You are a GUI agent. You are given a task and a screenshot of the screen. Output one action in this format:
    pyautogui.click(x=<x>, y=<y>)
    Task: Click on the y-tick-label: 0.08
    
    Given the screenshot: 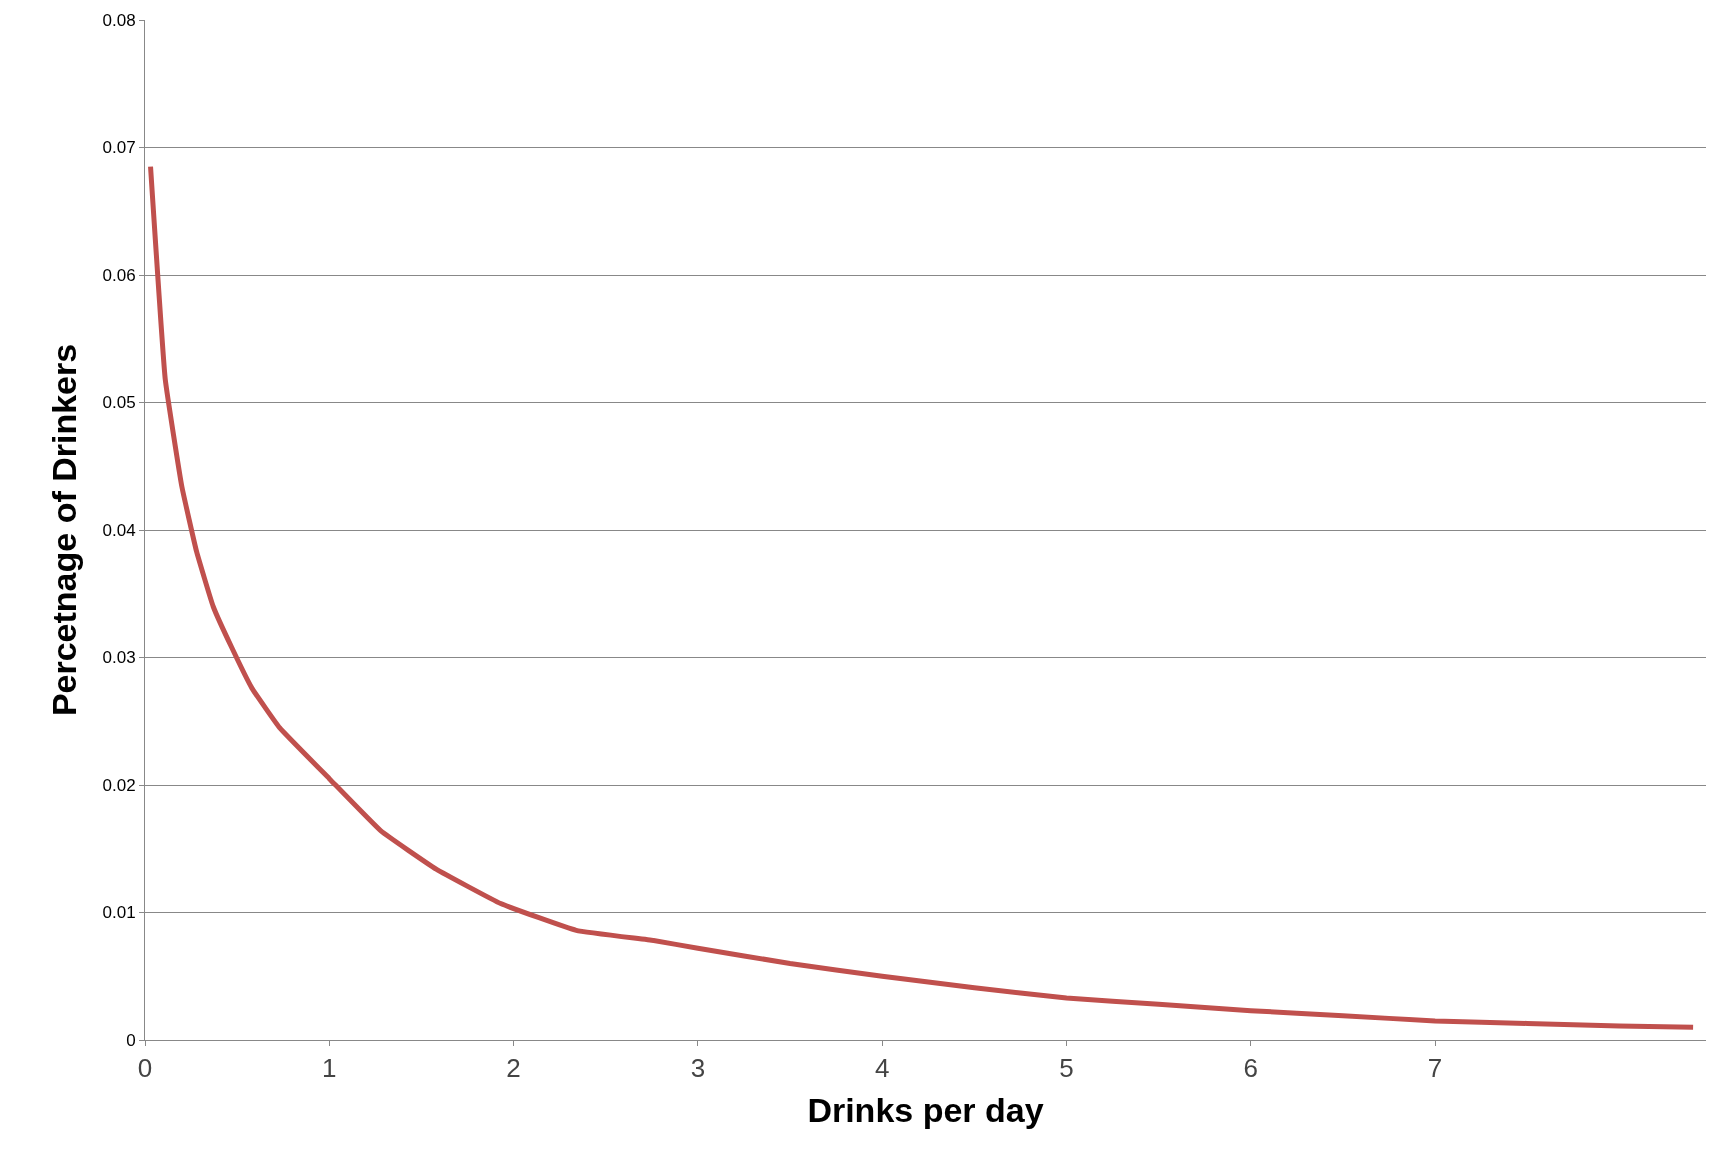 What is the action you would take?
    pyautogui.click(x=119, y=20)
    